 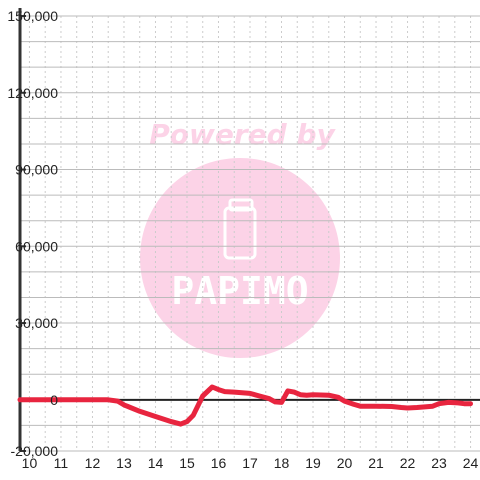 I want to click on x-tick-label: 17, so click(x=250, y=463).